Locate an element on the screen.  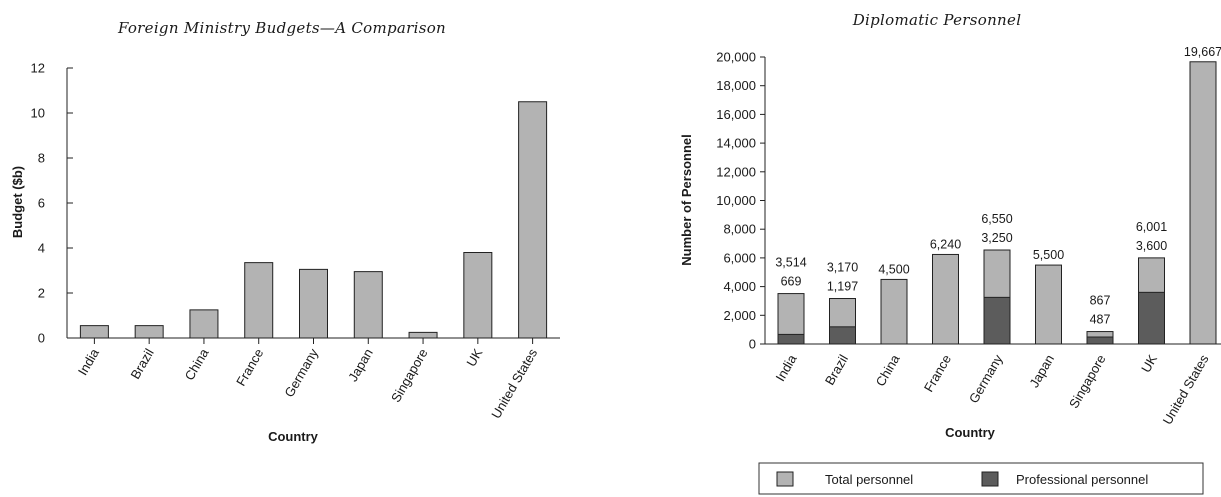
budget-y-tick-label: 8 is located at coordinates (41, 158).